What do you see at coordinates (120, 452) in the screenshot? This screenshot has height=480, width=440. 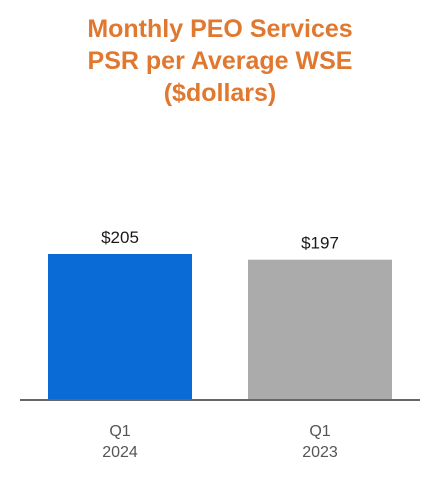 I see `x-tick-label-0-1: 2024` at bounding box center [120, 452].